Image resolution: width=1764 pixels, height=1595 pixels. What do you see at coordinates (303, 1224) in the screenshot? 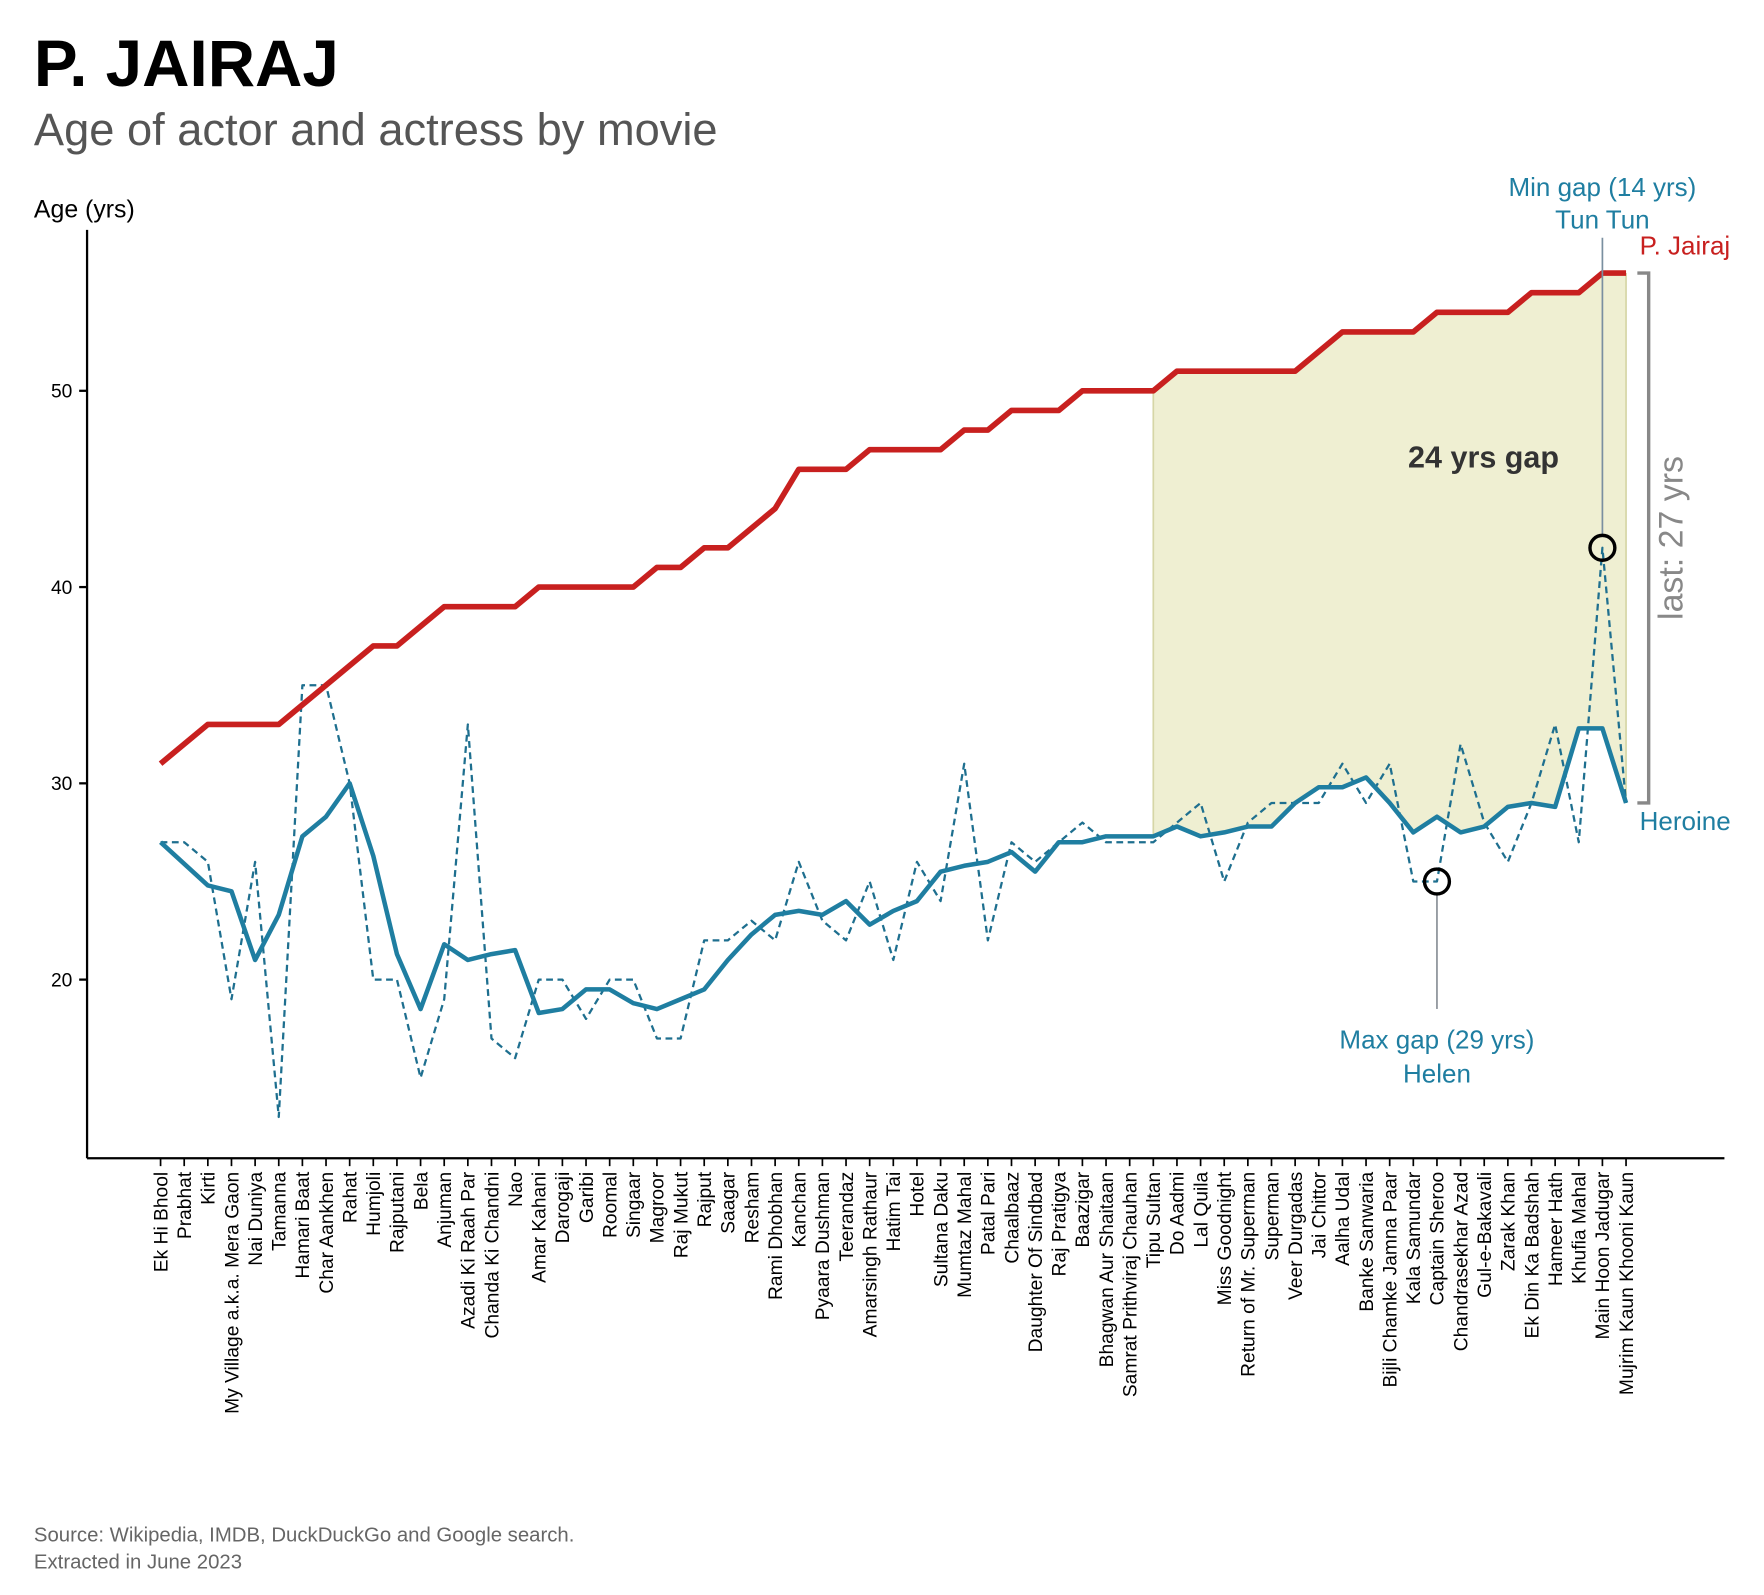
I see `x-tick-label: Hamari Baat` at bounding box center [303, 1224].